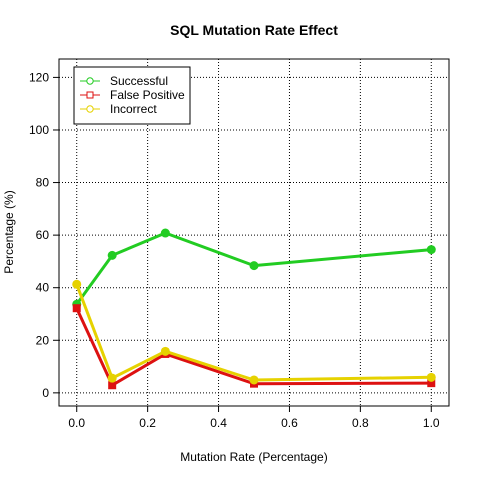 The height and width of the screenshot is (480, 480). Describe the element at coordinates (360, 423) in the screenshot. I see `x-tick-label: 0.8` at that location.